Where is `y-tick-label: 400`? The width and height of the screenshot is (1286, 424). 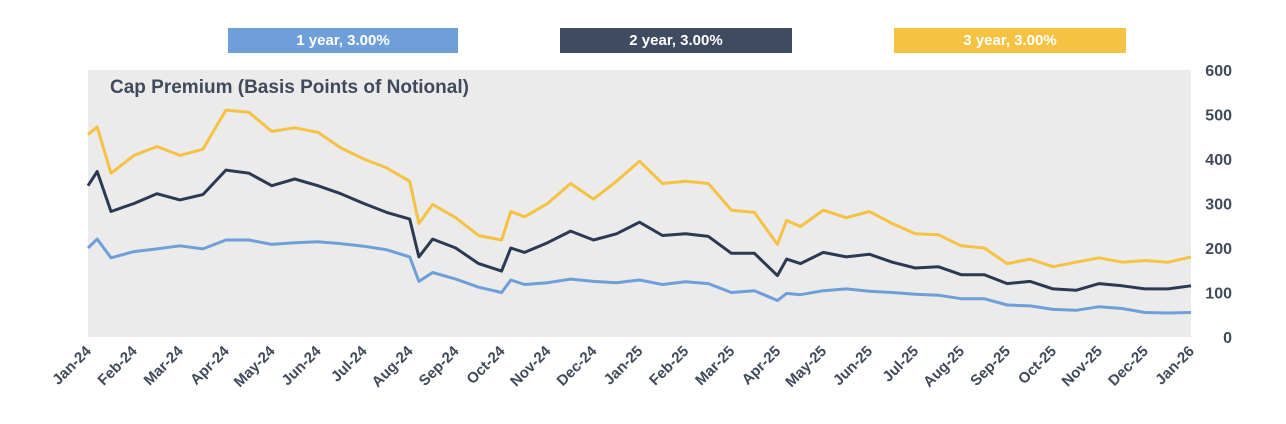 y-tick-label: 400 is located at coordinates (1218, 160).